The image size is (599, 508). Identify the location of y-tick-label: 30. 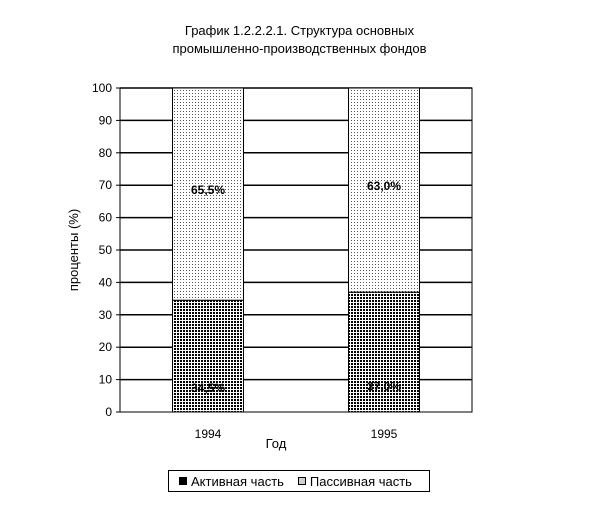
(106, 315).